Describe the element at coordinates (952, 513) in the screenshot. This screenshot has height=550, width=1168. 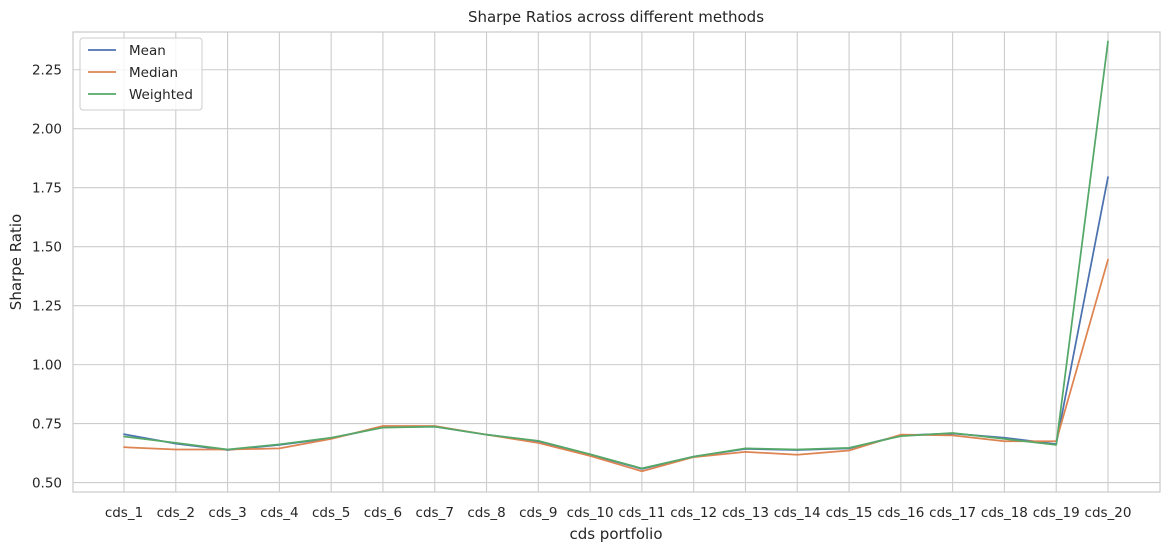
I see `x-tick-label: cds_17` at that location.